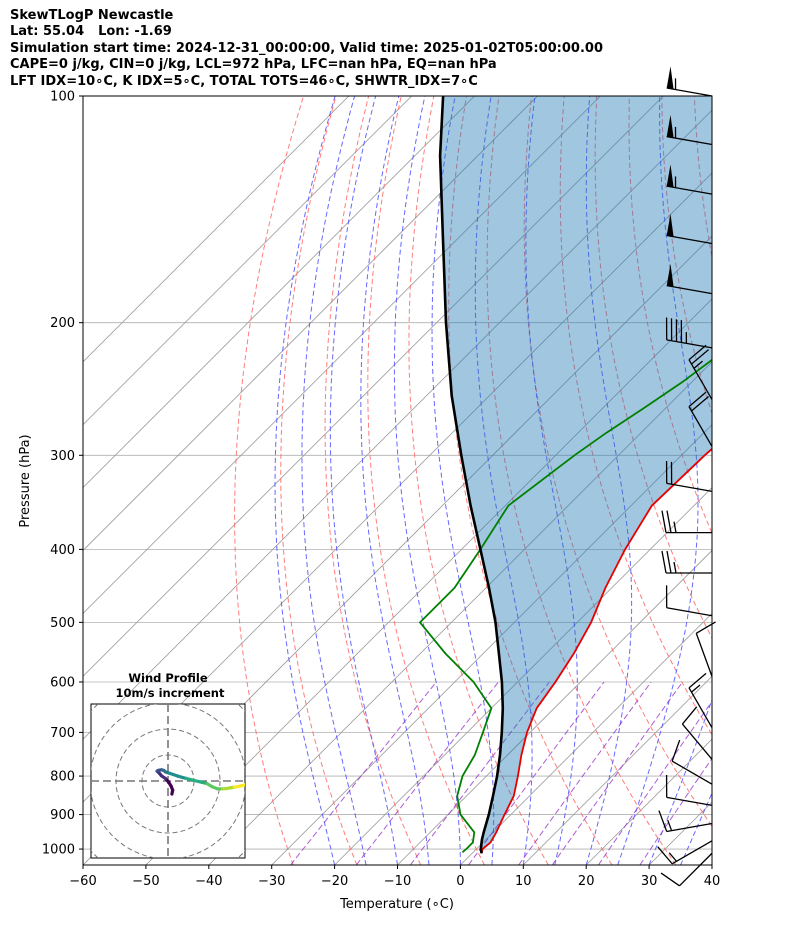 This screenshot has height=937, width=794. What do you see at coordinates (168, 781) in the screenshot?
I see `hodograph-plot` at bounding box center [168, 781].